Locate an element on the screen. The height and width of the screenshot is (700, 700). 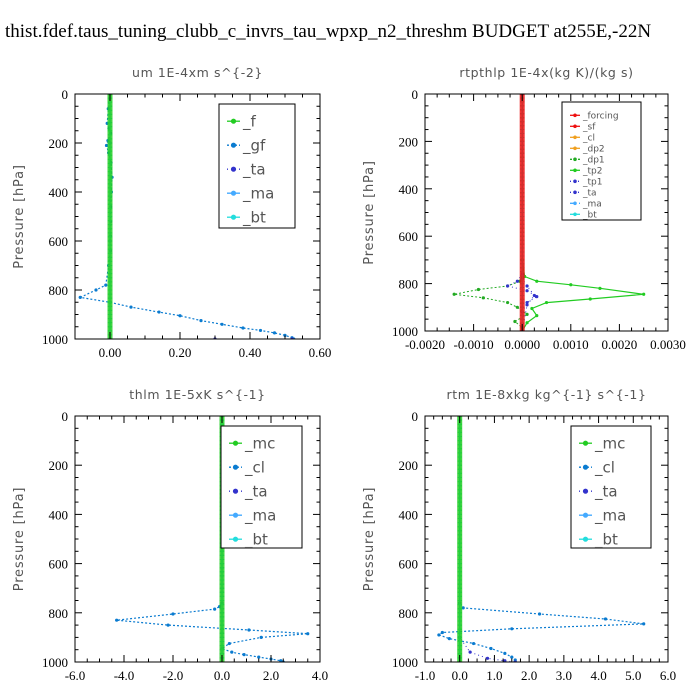
series-line-rtm-ta is located at coordinates (487, 539).